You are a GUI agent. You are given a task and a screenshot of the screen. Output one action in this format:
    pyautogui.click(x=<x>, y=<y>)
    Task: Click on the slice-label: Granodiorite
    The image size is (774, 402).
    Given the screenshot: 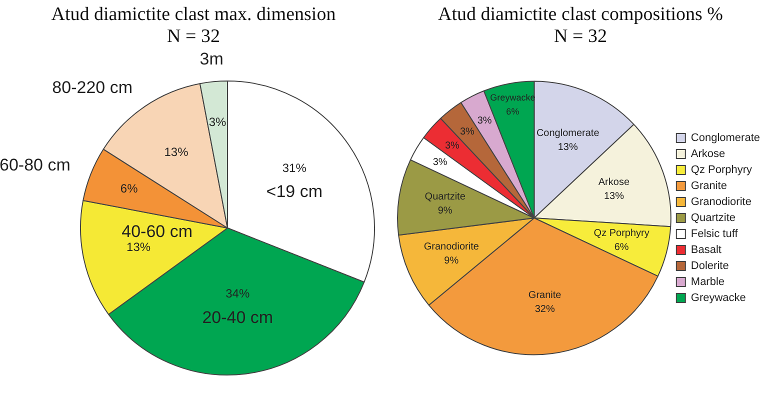 What is the action you would take?
    pyautogui.click(x=452, y=247)
    